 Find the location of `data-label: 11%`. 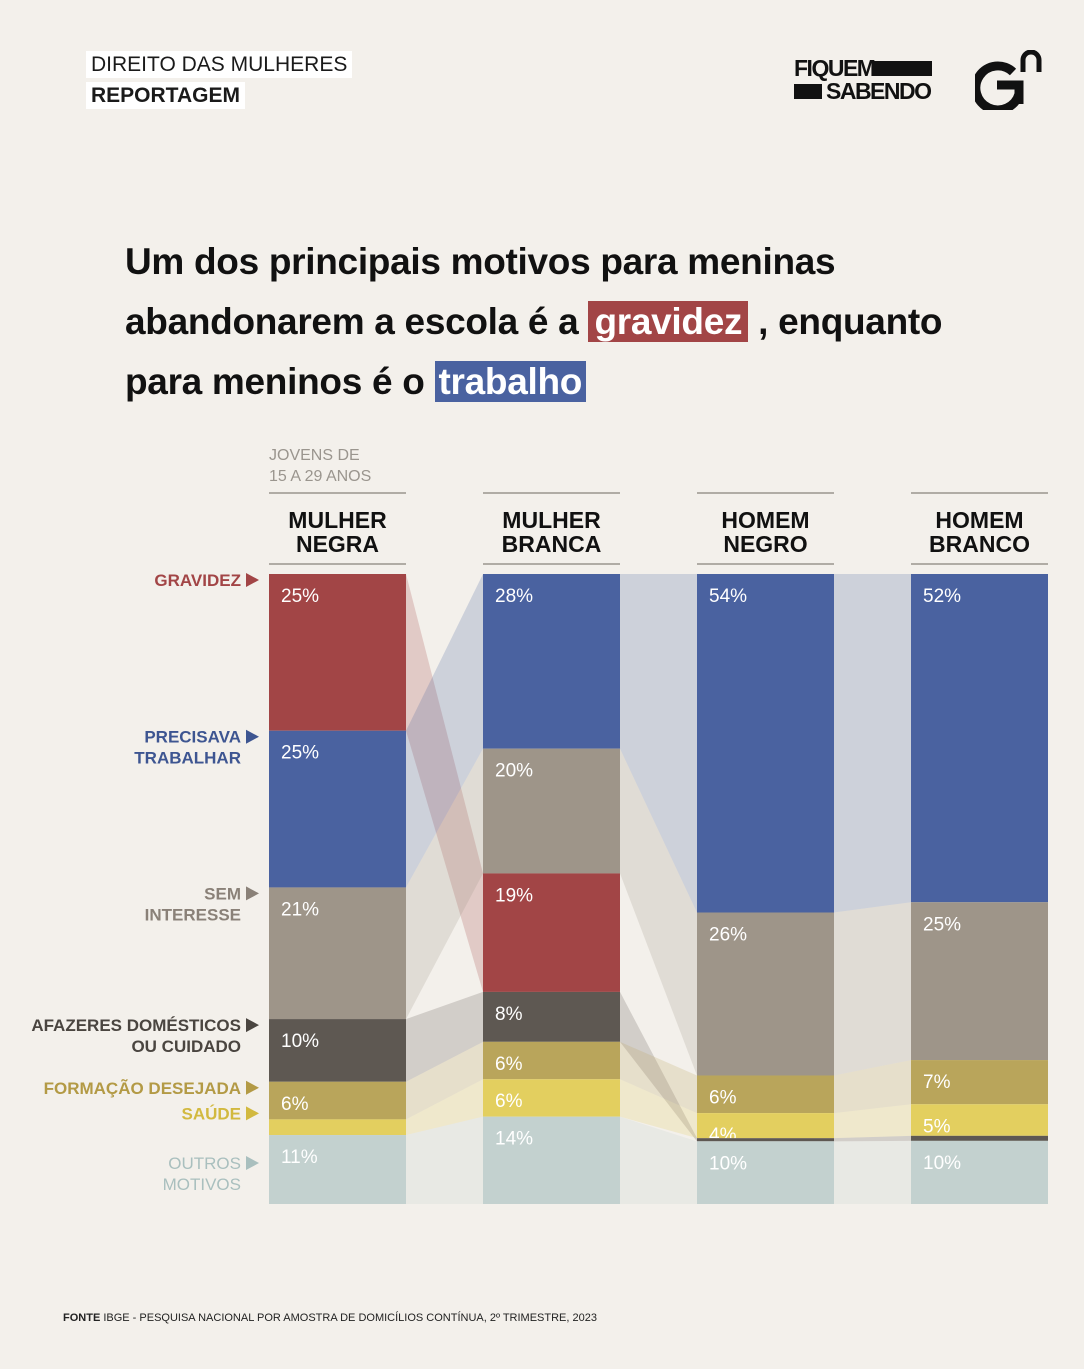

data-label: 11% is located at coordinates (299, 1157).